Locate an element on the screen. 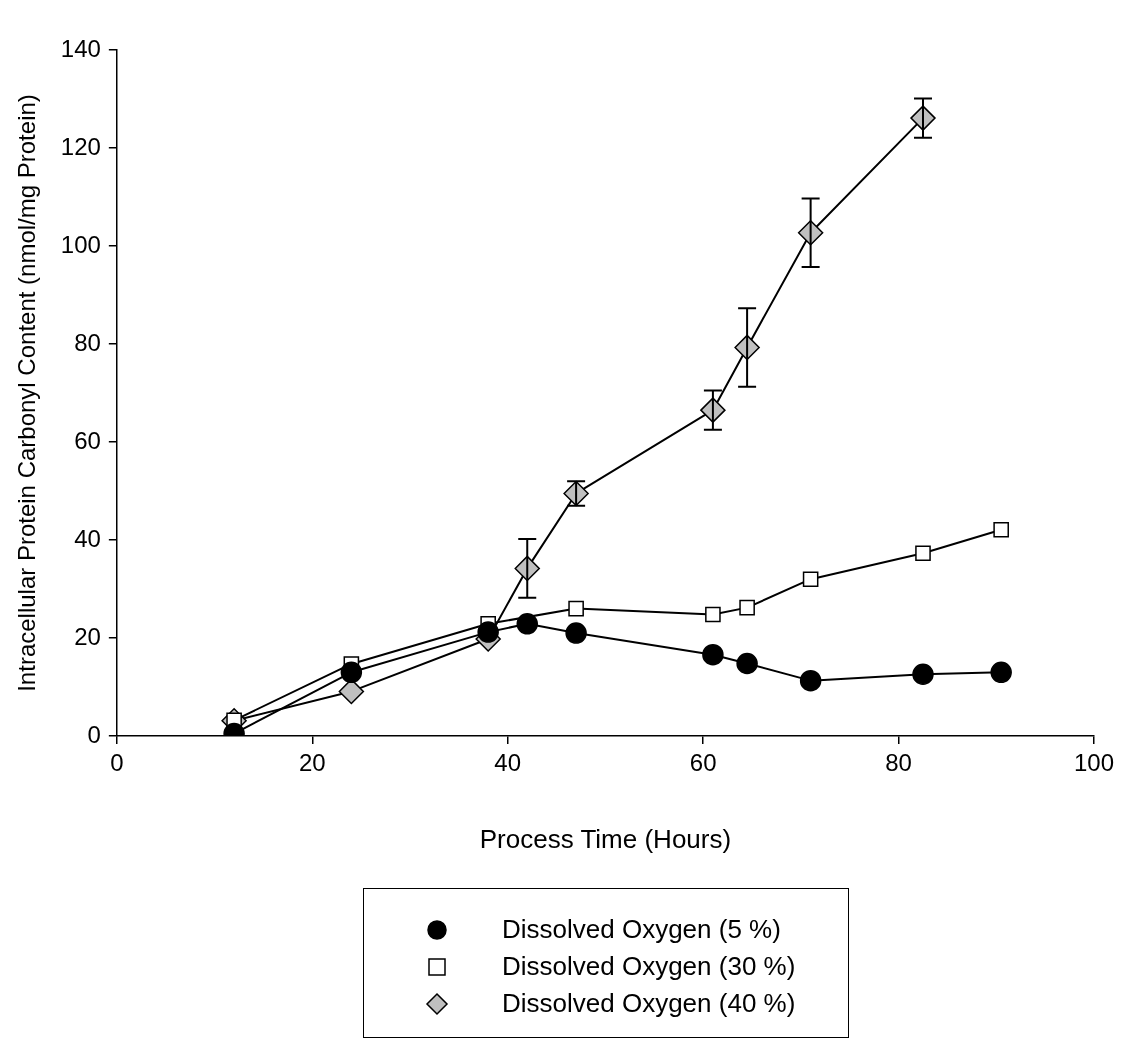 Image resolution: width=1124 pixels, height=1041 pixels. x-tick-label: 0 is located at coordinates (117, 763).